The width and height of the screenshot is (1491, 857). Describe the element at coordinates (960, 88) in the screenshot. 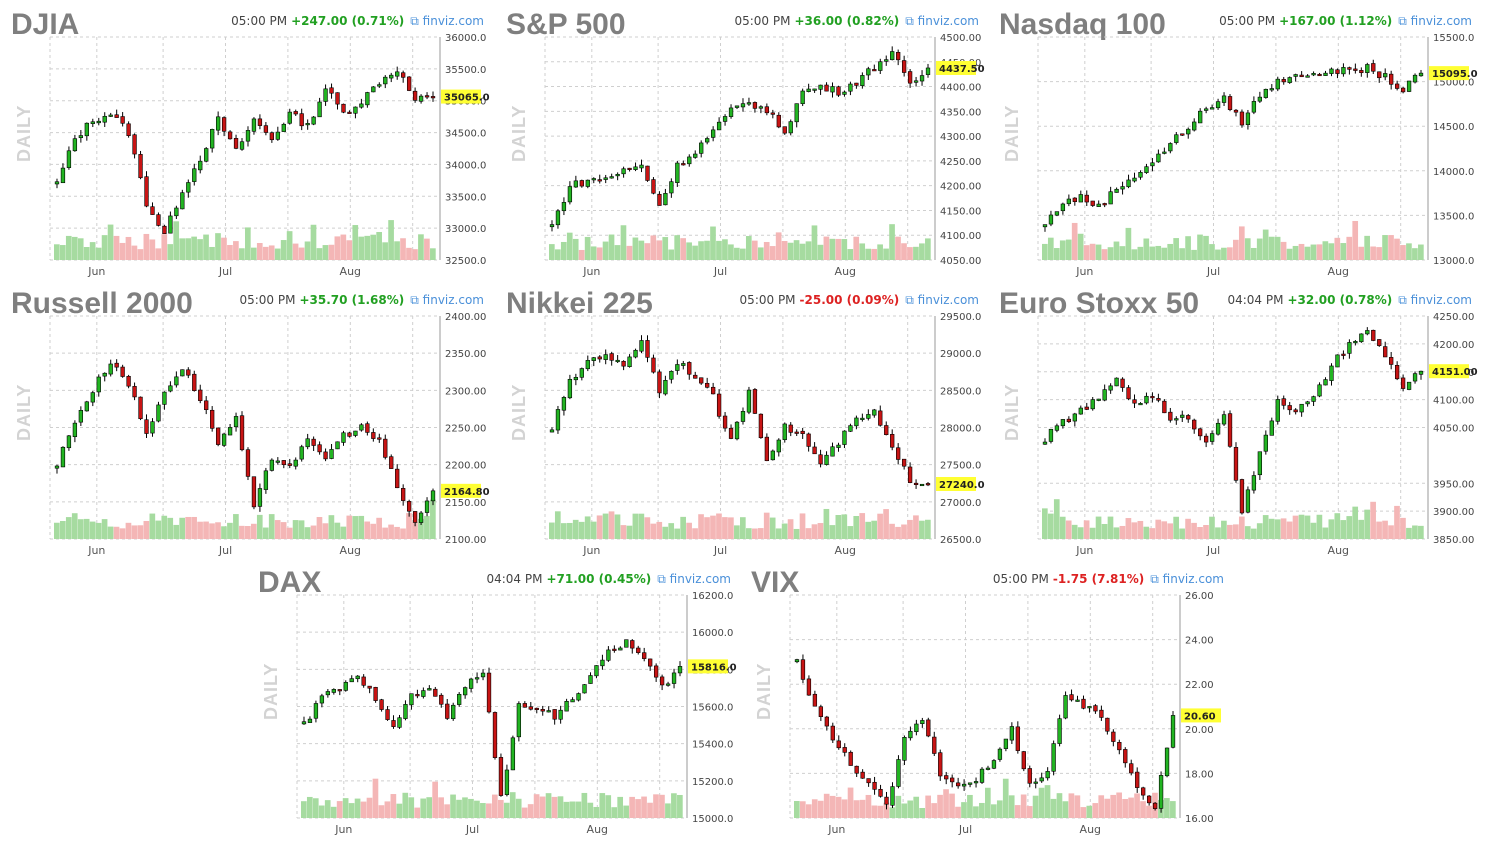

I see `y-tick-label: 4400.00` at that location.